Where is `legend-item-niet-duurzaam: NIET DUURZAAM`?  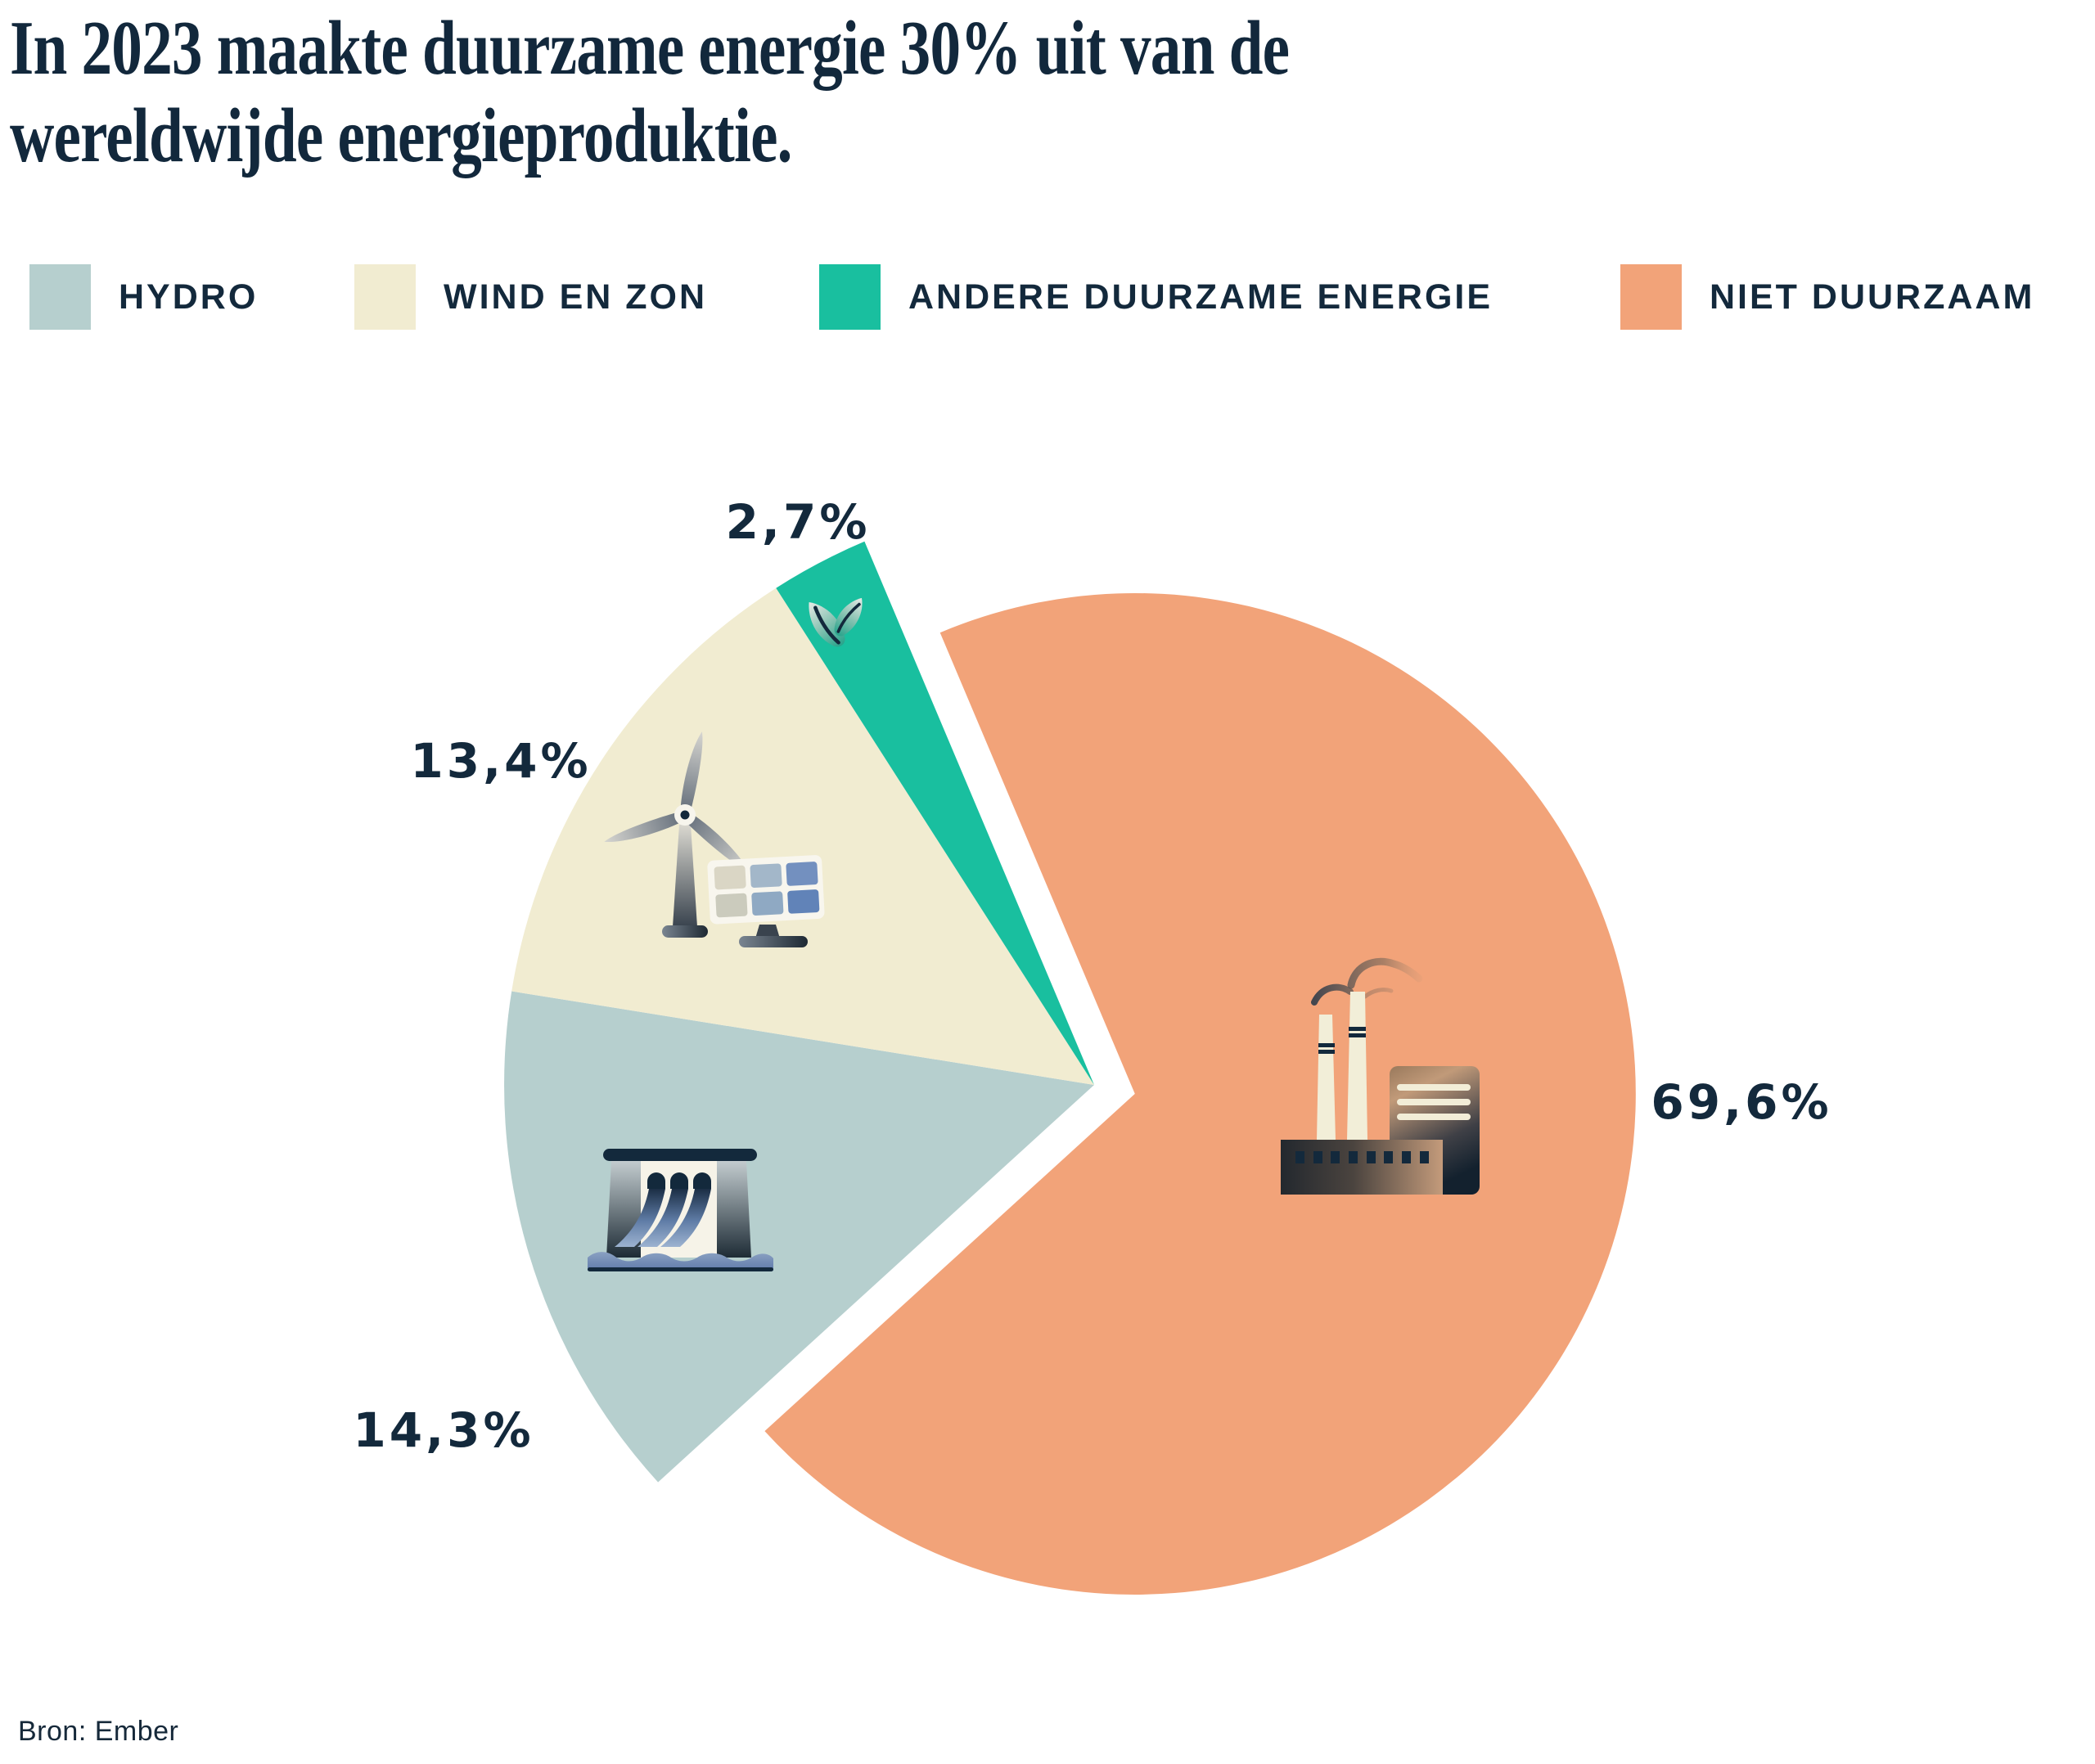 legend-item-niet-duurzaam: NIET DUURZAAM is located at coordinates (1827, 297).